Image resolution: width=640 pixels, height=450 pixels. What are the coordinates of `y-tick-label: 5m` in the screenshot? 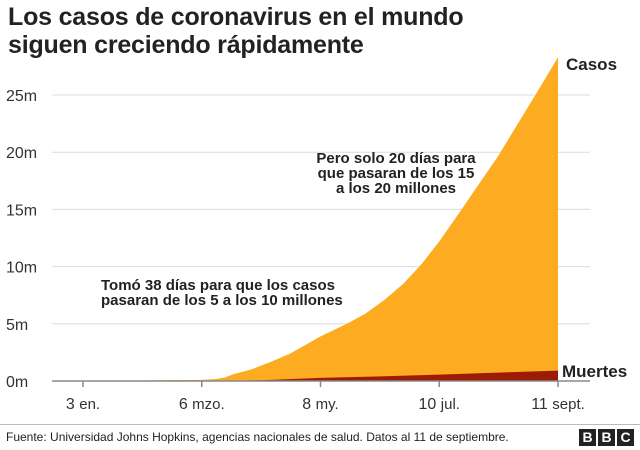 It's located at (17, 325).